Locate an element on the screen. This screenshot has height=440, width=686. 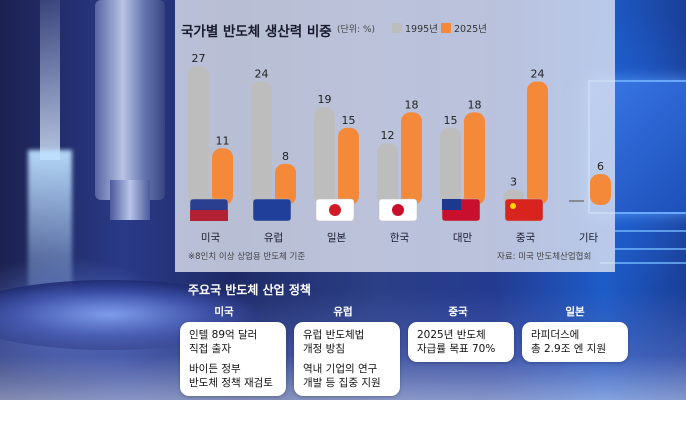
policy-box-usa: 인텔 89억 달러 직접 출자 바이든 정부 반도체 정책 재검토 is located at coordinates (233, 359).